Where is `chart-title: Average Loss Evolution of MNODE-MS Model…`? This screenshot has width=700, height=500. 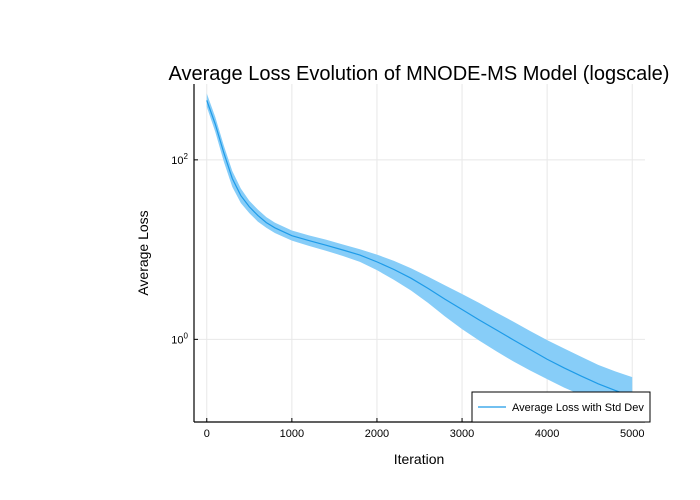 chart-title: Average Loss Evolution of MNODE-MS Model… is located at coordinates (419, 74).